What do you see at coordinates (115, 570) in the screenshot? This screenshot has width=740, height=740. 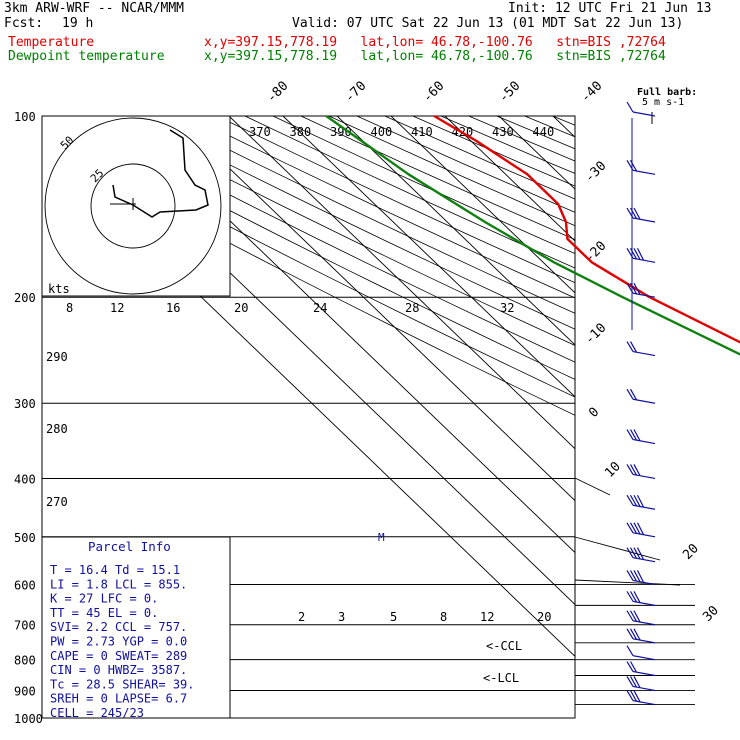 I see `parcel-info-line: T = 16.4 Td = 15.1` at bounding box center [115, 570].